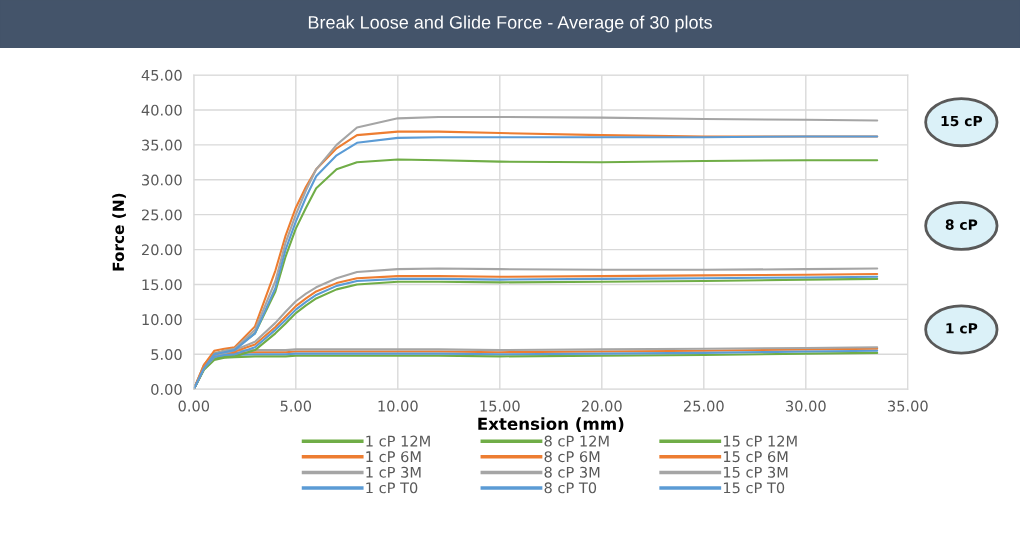 Image resolution: width=1020 pixels, height=556 pixels. What do you see at coordinates (162, 180) in the screenshot?
I see `y-tick-label: 30.00` at bounding box center [162, 180].